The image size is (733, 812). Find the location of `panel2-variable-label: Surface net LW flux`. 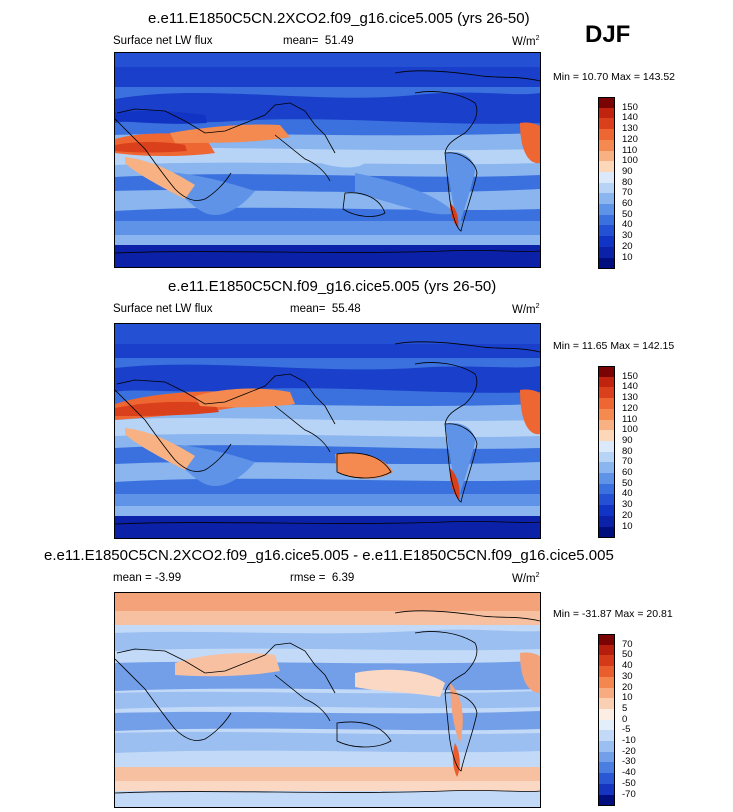

panel2-variable-label: Surface net LW flux is located at coordinates (163, 309).